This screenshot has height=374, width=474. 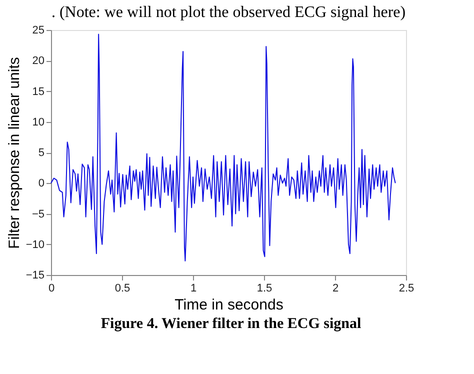 What do you see at coordinates (51, 288) in the screenshot?
I see `x-tick-label: 0` at bounding box center [51, 288].